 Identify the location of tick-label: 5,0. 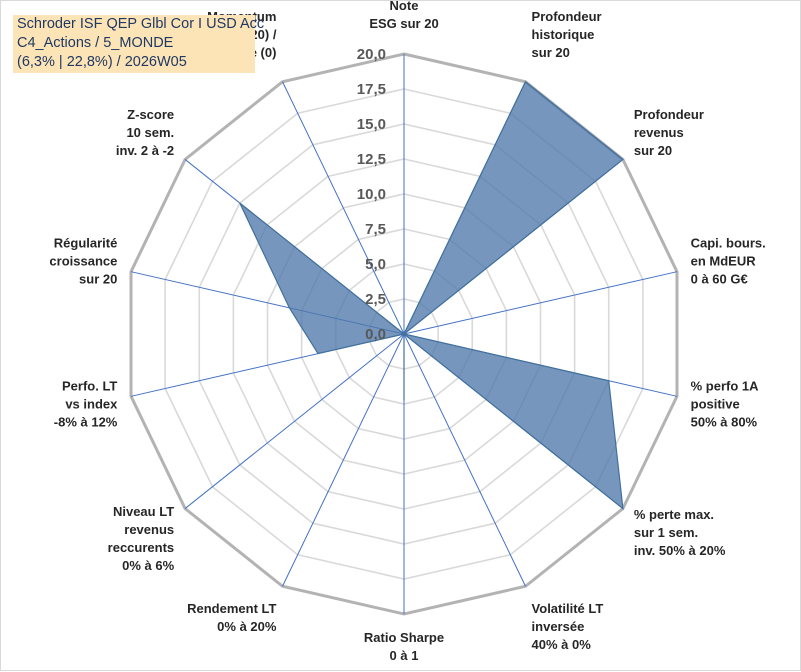
(375, 264).